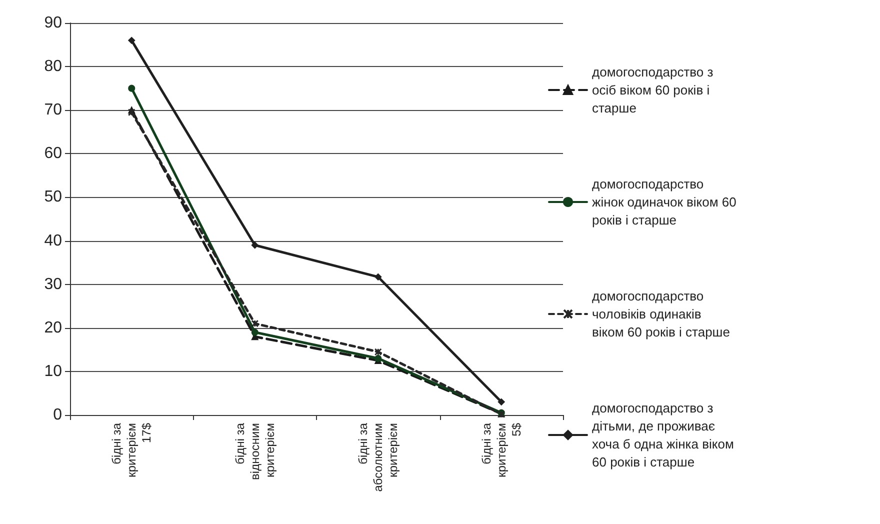 The width and height of the screenshot is (880, 524). Describe the element at coordinates (661, 314) in the screenshot. I see `legend-label: домогосподарство чоловіків одинаків віком 60 років і старше` at that location.